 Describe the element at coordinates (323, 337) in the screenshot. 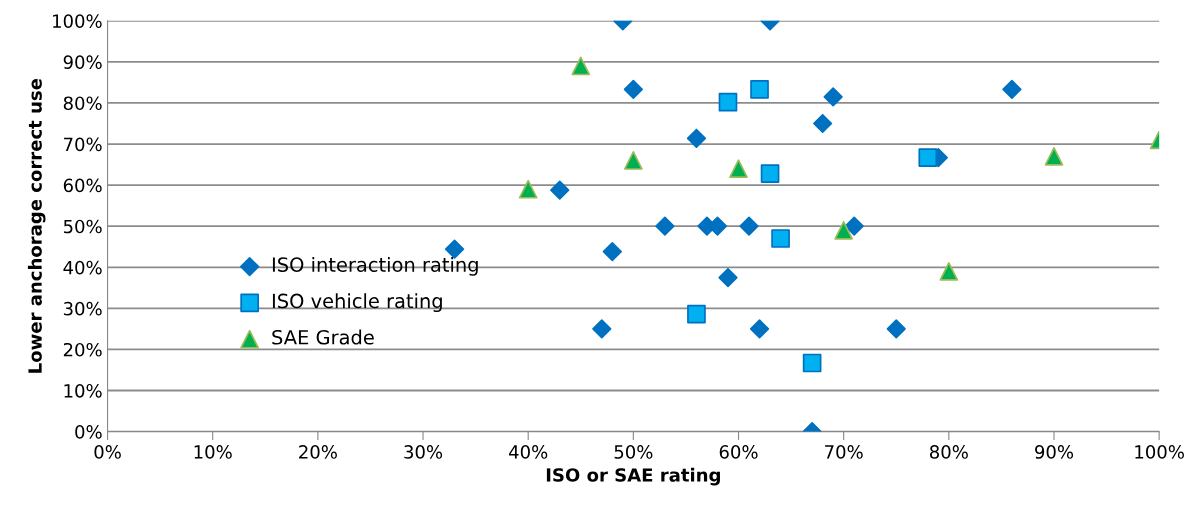

I see `legend-label: SAE Grade` at that location.